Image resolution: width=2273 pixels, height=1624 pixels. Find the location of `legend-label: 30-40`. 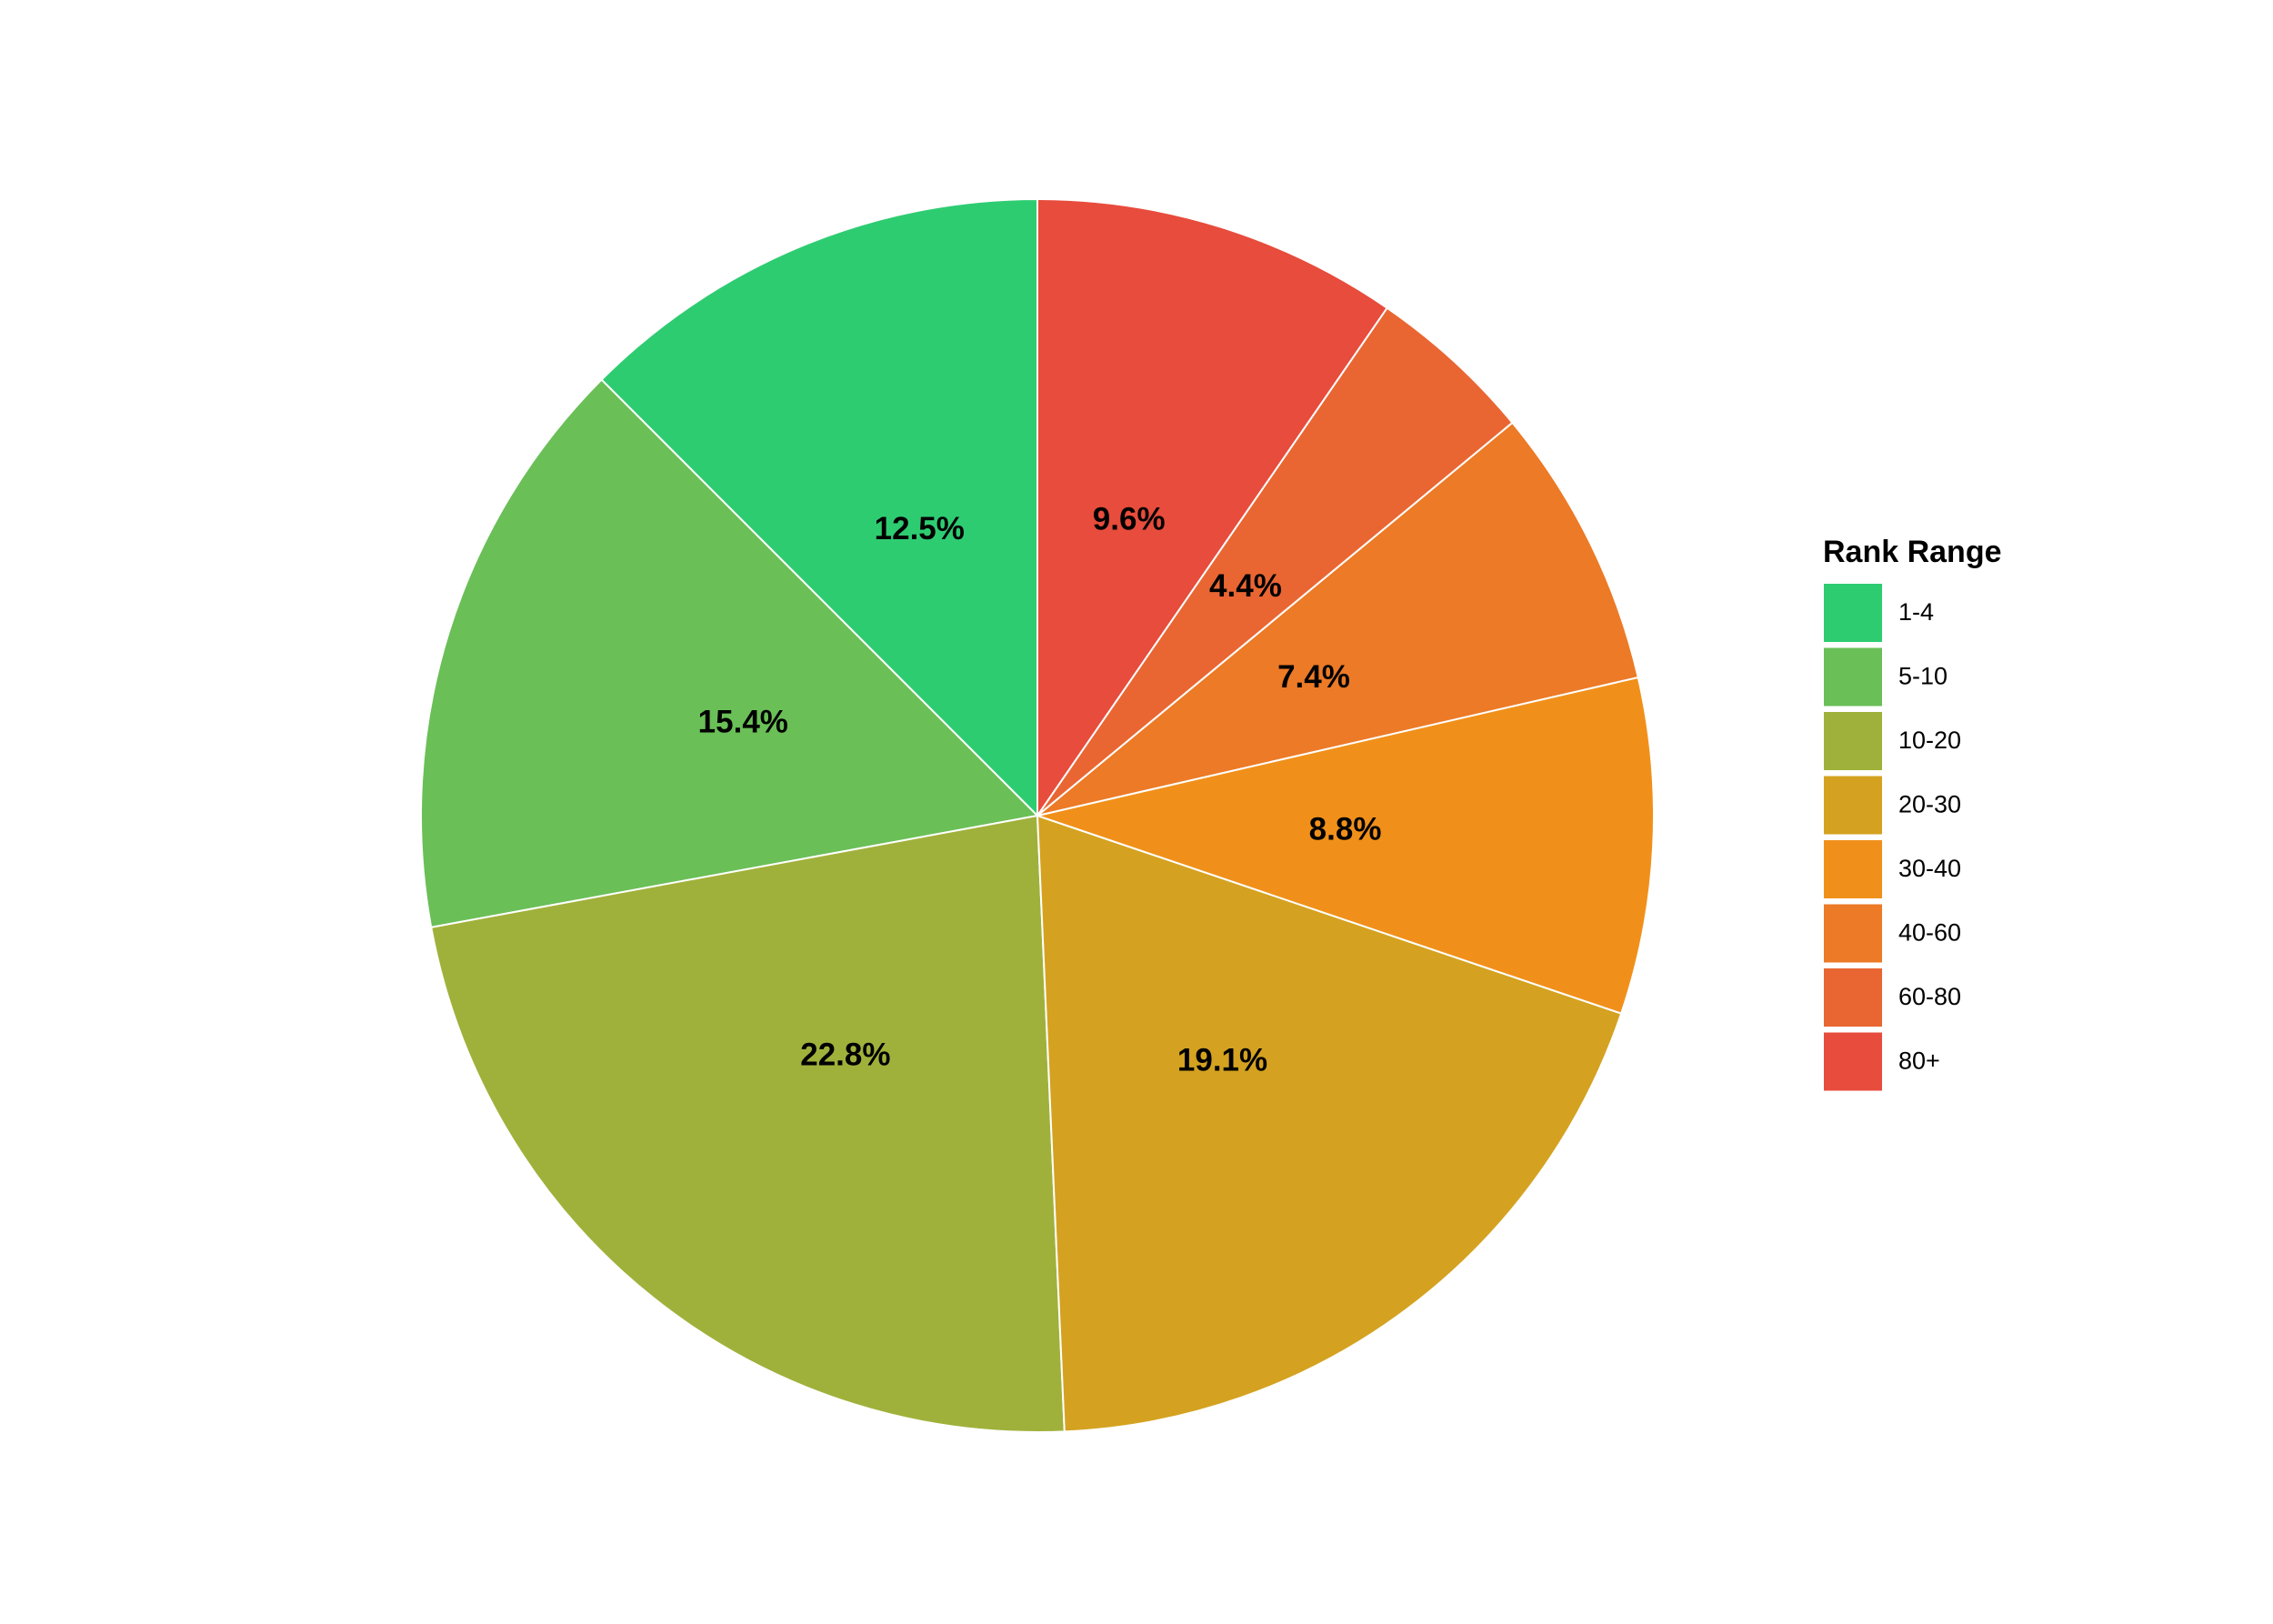

legend-label: 30-40 is located at coordinates (1929, 868).